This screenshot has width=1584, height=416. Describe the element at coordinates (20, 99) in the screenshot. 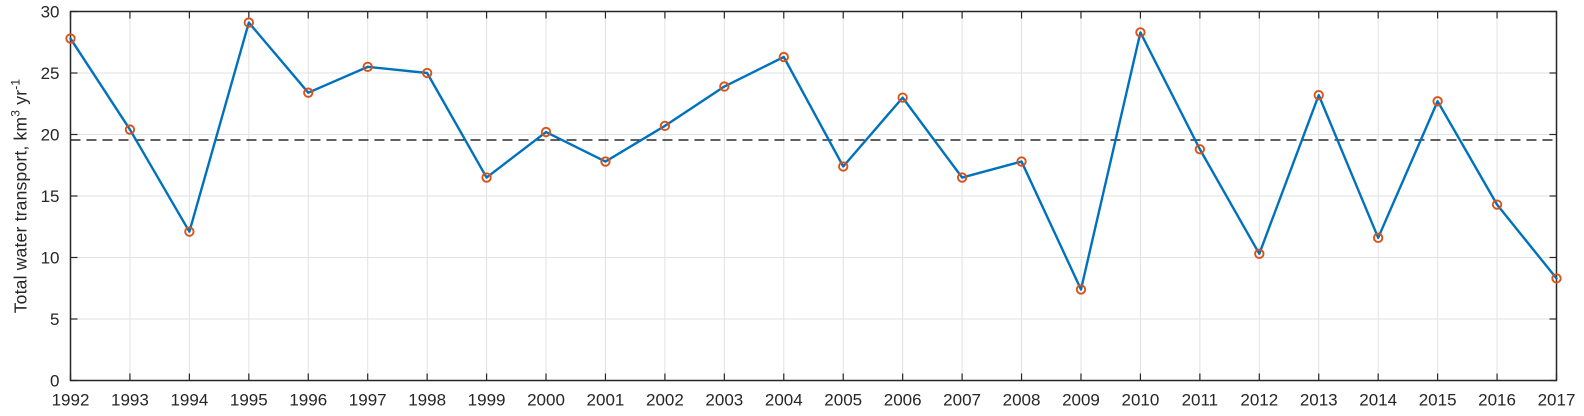

I see `y-axis-label-text: yr` at that location.